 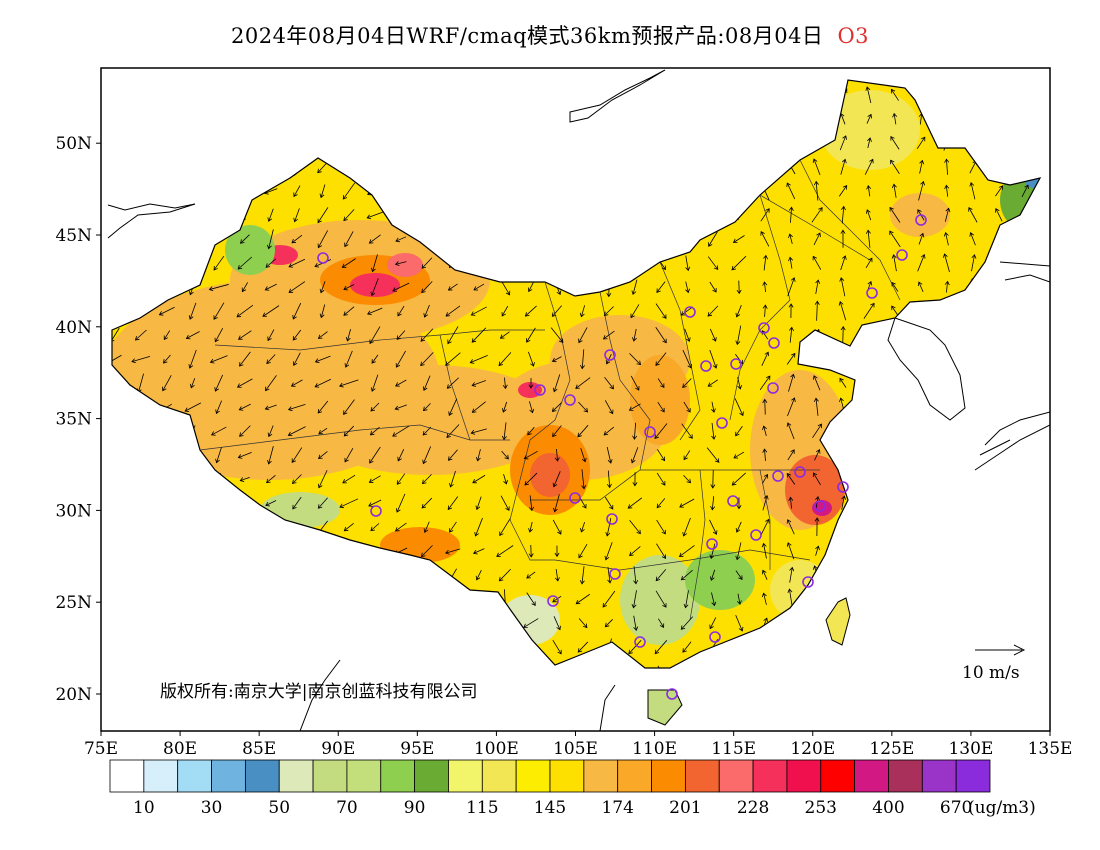 I want to click on colorbar-label: 10, so click(x=144, y=808).